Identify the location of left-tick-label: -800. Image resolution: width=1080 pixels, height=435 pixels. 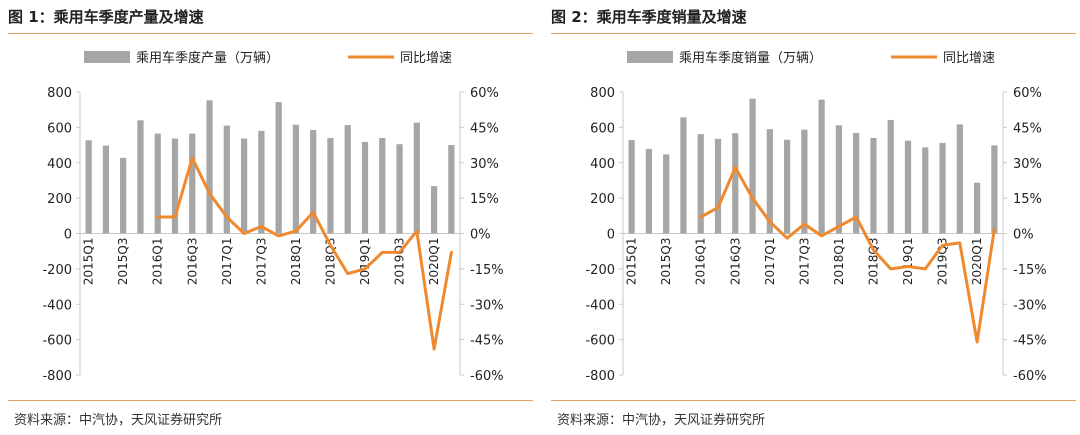
(600, 376).